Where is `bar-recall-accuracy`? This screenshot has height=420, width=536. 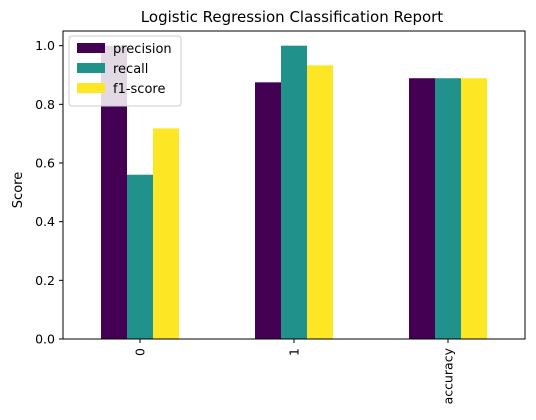 bar-recall-accuracy is located at coordinates (448, 208).